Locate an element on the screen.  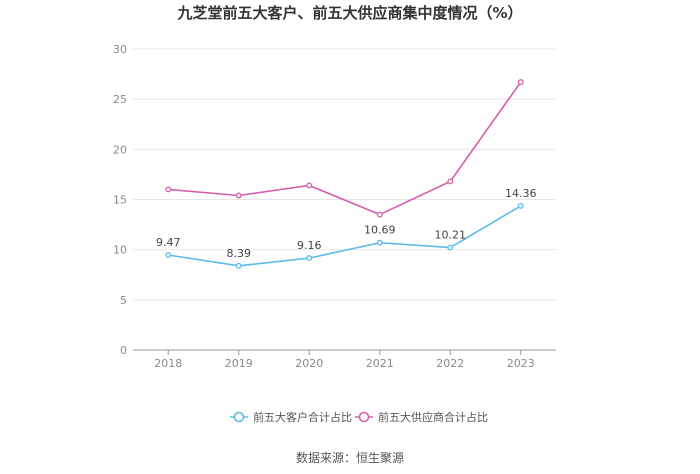
y-tick-label: 30 is located at coordinates (120, 49).